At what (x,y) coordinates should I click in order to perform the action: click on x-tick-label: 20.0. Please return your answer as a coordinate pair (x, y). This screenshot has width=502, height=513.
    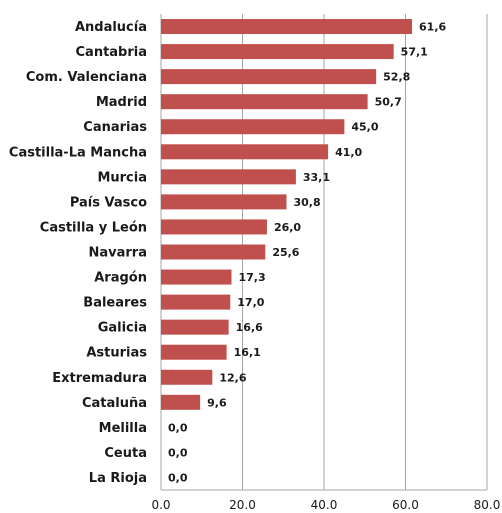
    Looking at the image, I should click on (242, 505).